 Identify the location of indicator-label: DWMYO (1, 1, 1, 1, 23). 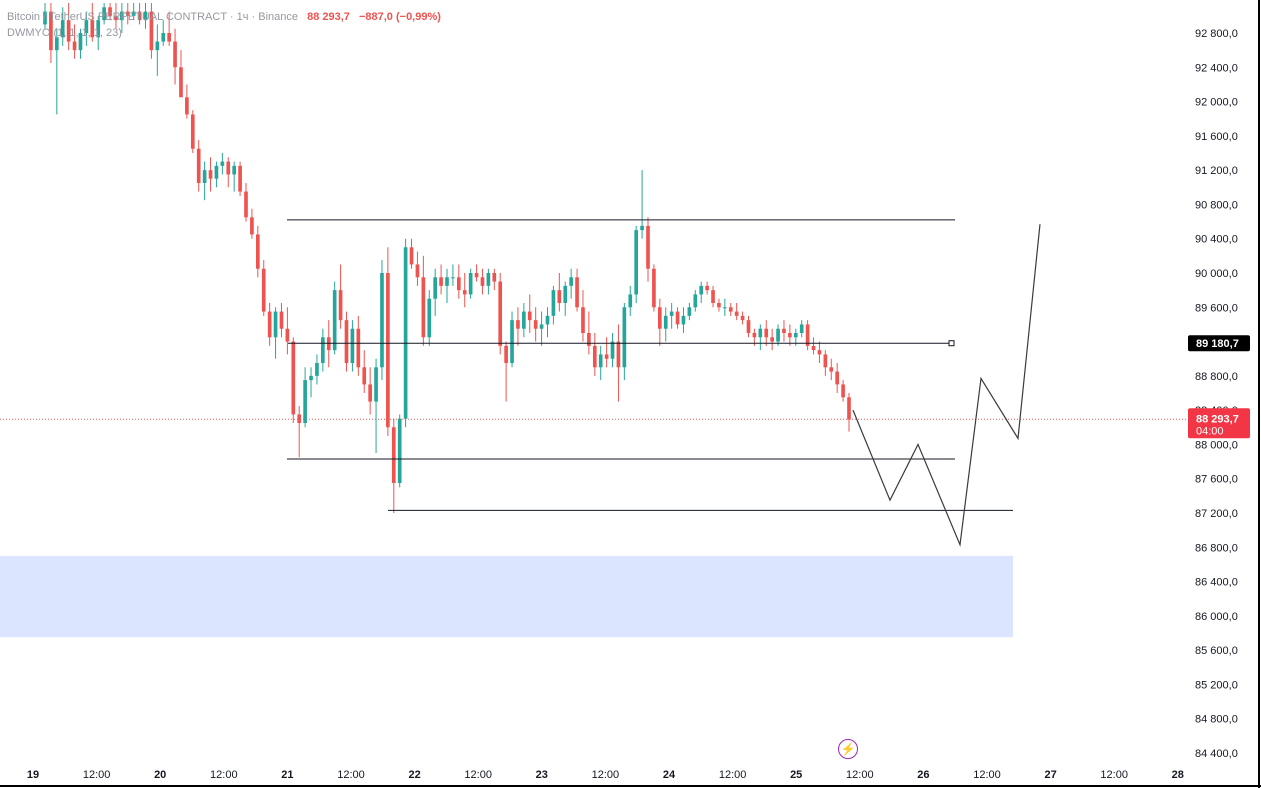
(64, 33).